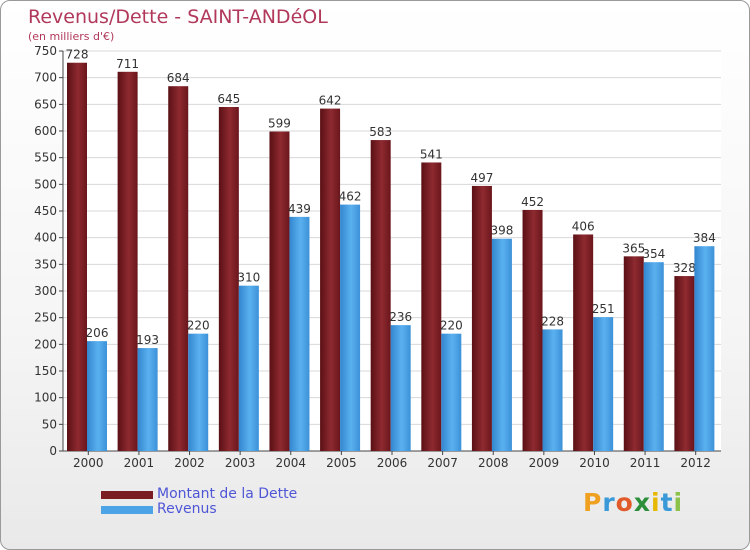 The image size is (750, 550). Describe the element at coordinates (624, 502) in the screenshot. I see `logo-letter: o` at that location.